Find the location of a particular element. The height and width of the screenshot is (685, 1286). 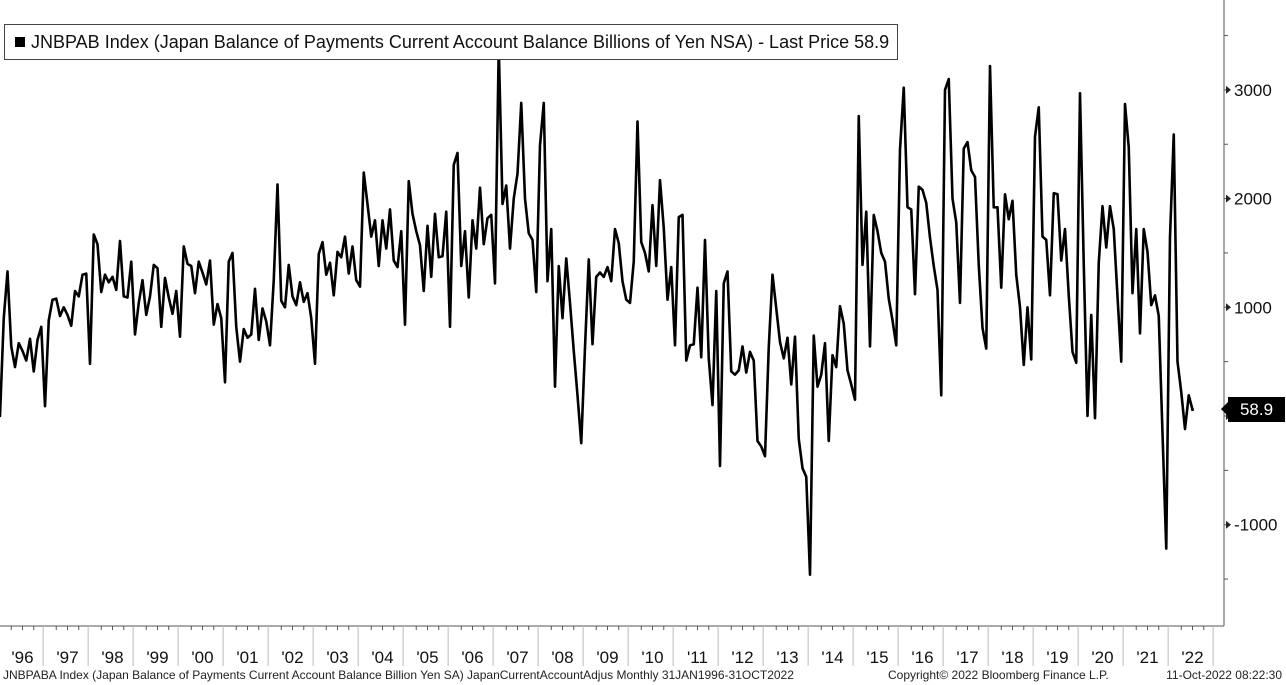

x-tick-label: '02 is located at coordinates (292, 657).